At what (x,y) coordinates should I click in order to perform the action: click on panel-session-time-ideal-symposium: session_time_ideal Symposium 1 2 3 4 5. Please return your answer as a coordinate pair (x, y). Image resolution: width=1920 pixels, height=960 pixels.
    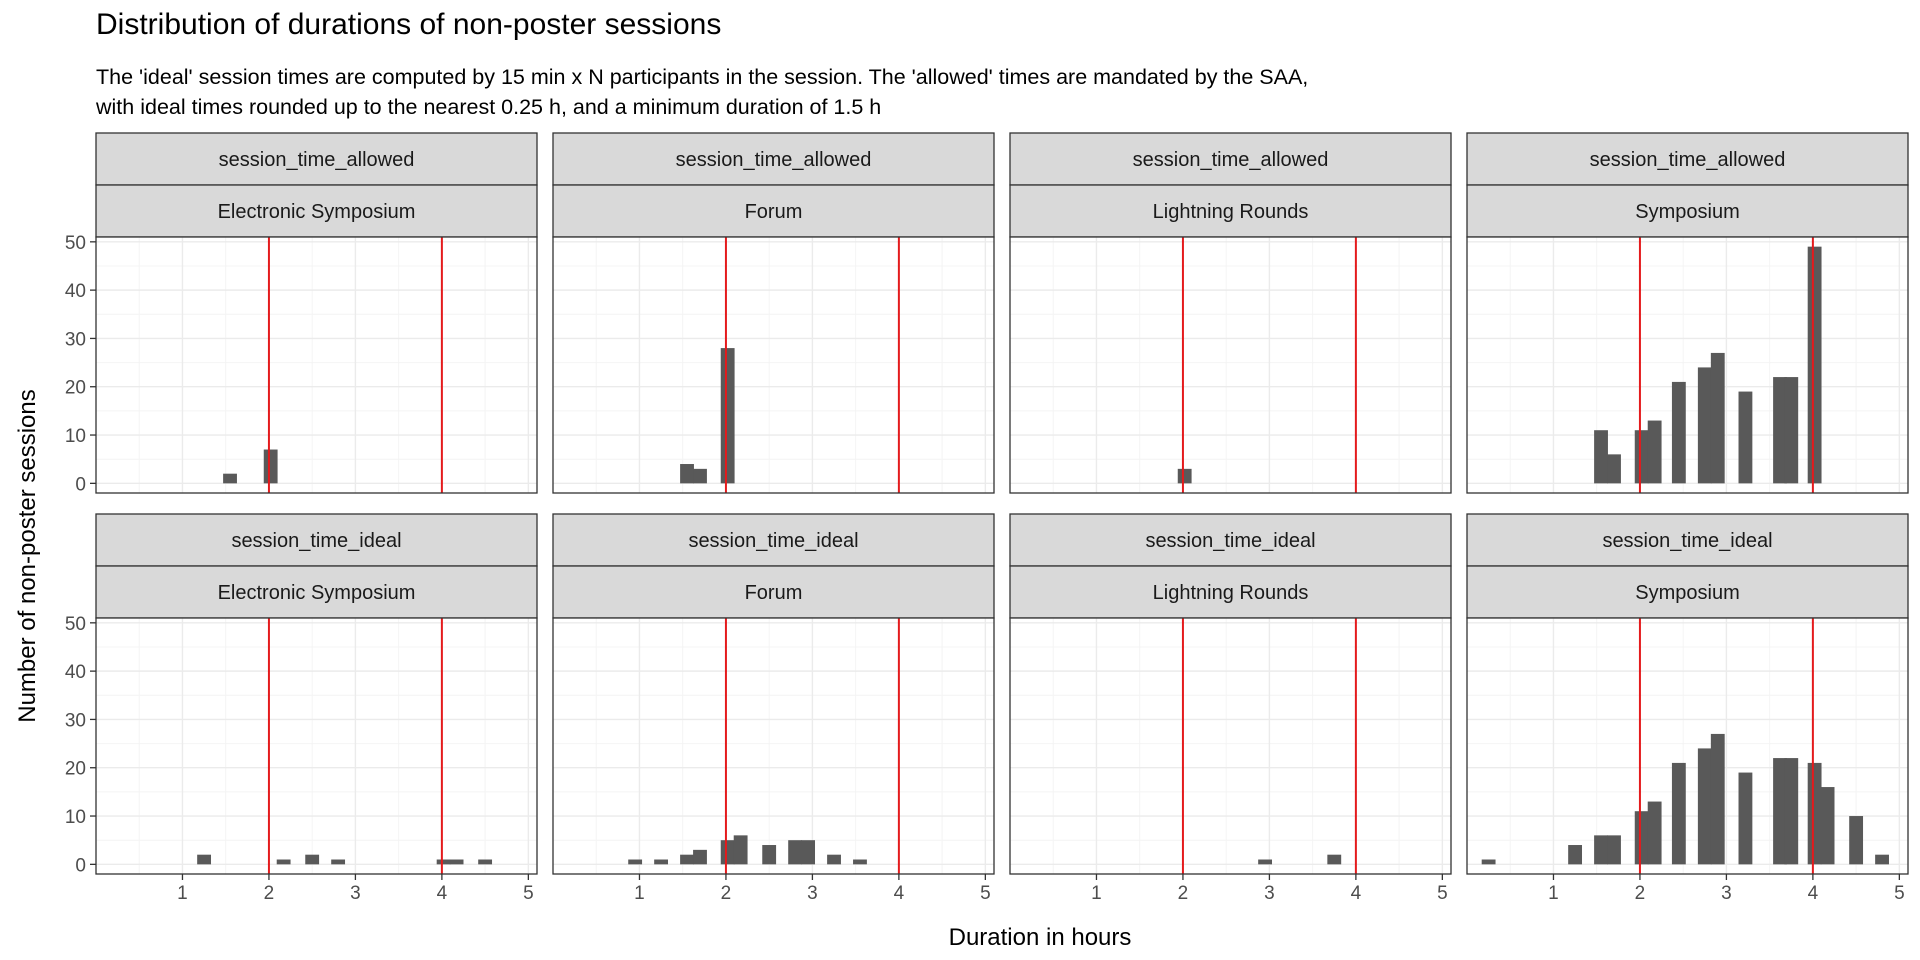
    Looking at the image, I should click on (1687, 708).